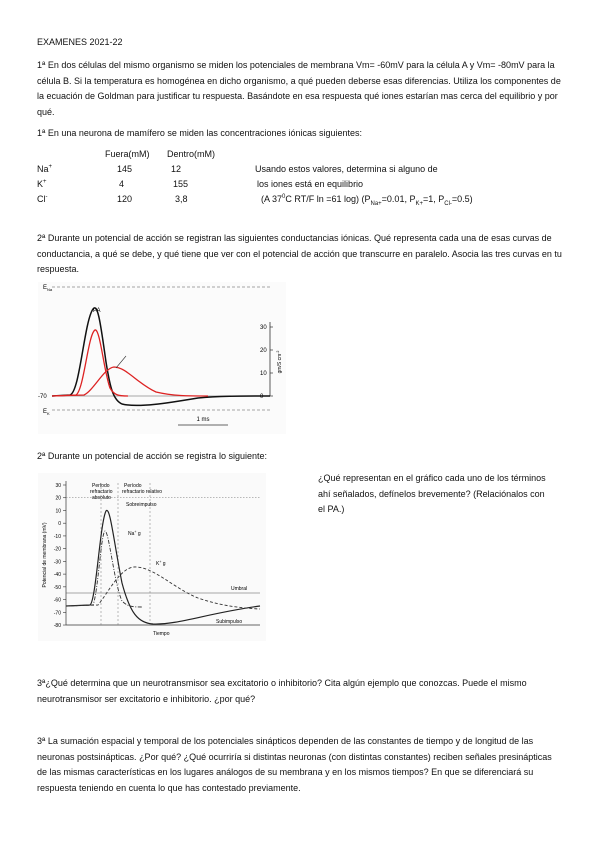  I want to click on k-label: K+ g, so click(161, 563).